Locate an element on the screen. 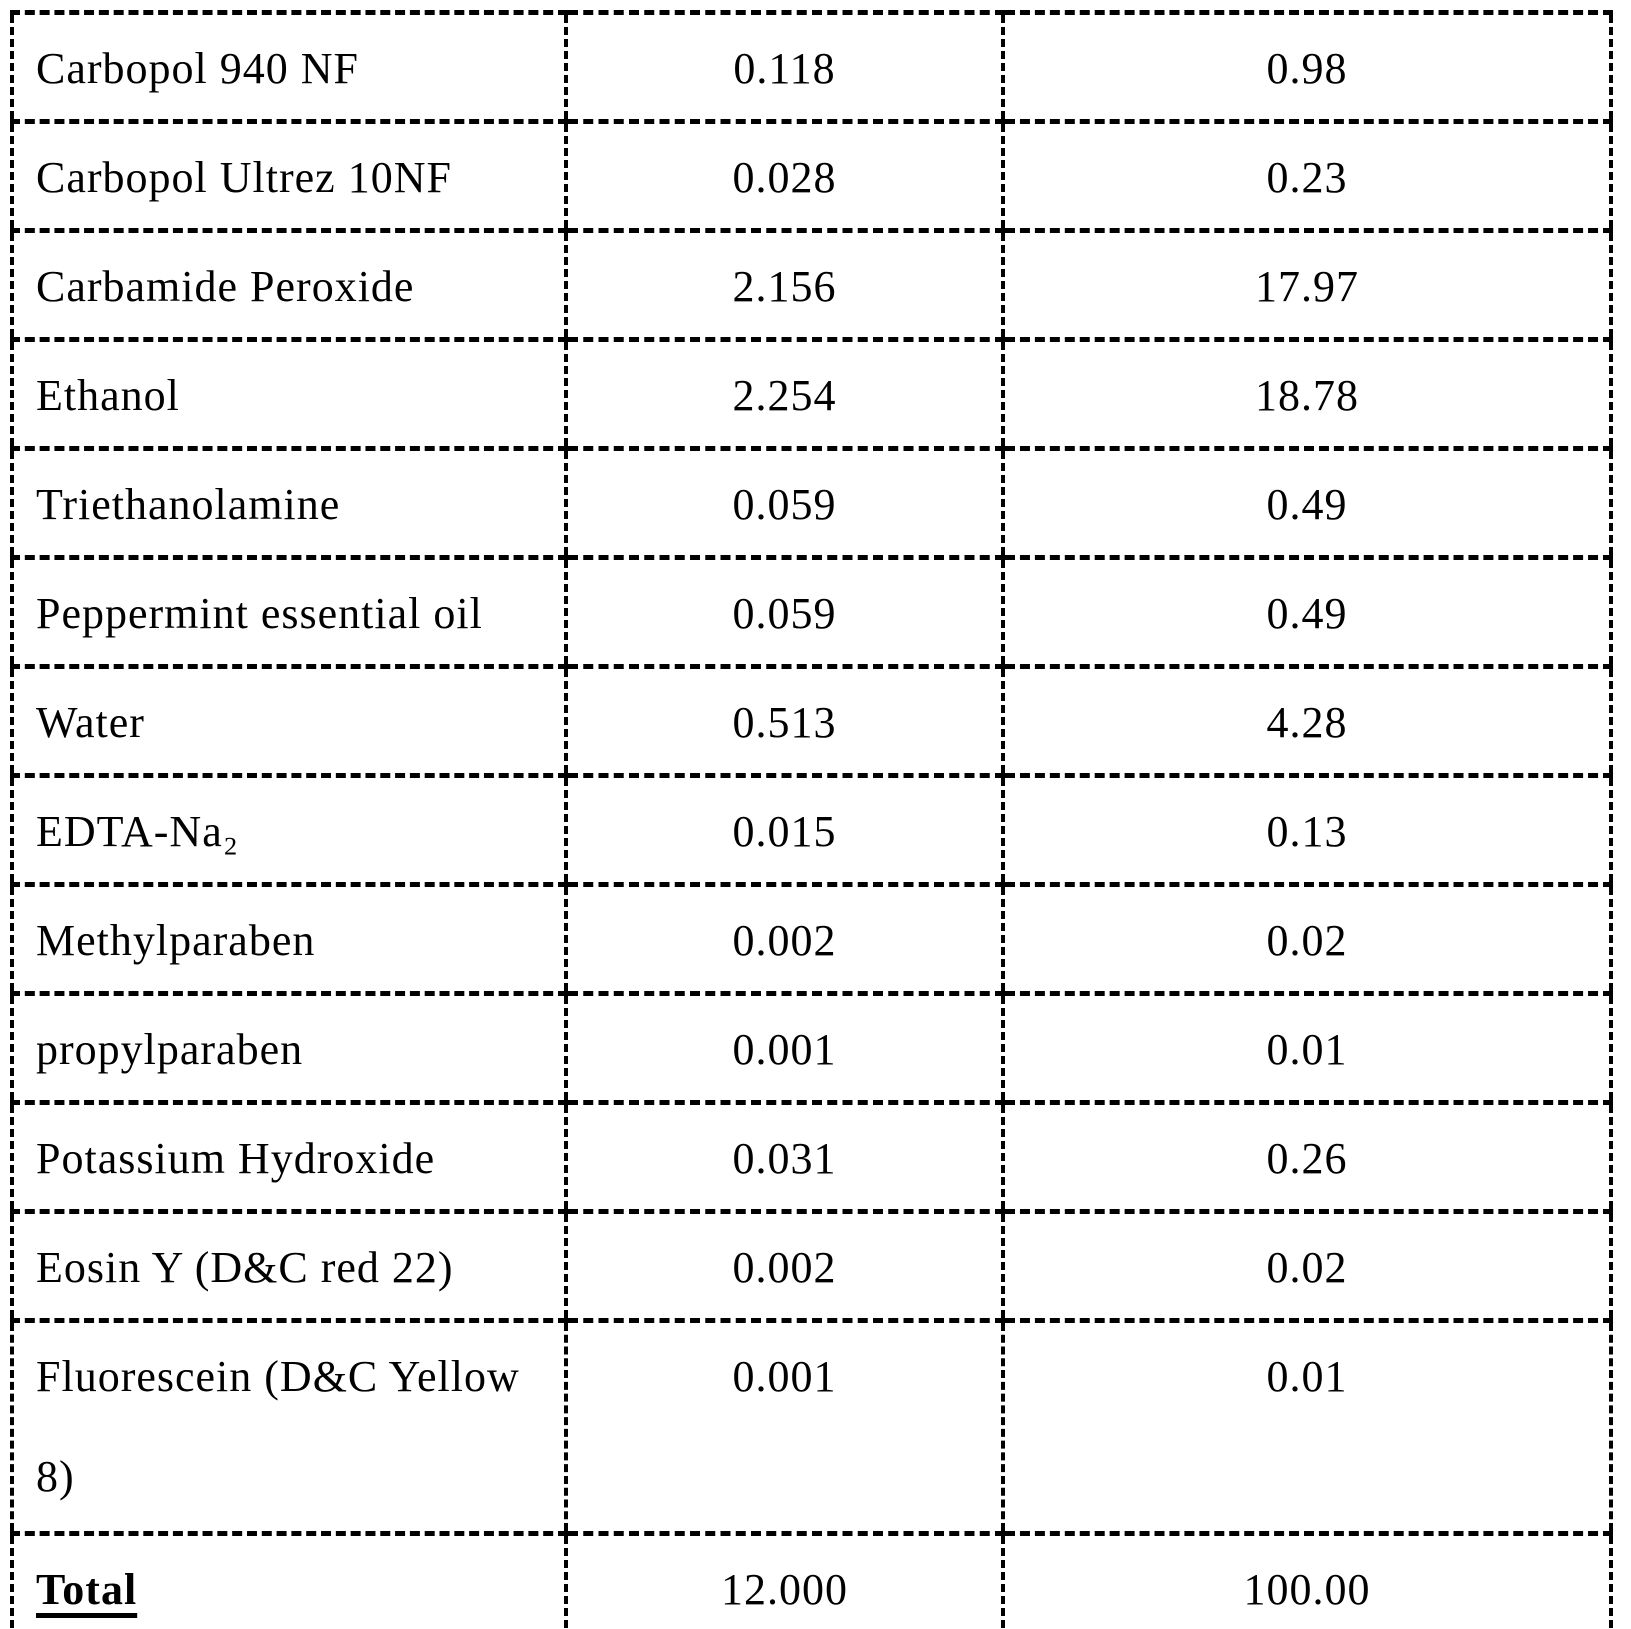 The width and height of the screenshot is (1631, 1629). ingredient-amount: 0.015 is located at coordinates (784, 830).